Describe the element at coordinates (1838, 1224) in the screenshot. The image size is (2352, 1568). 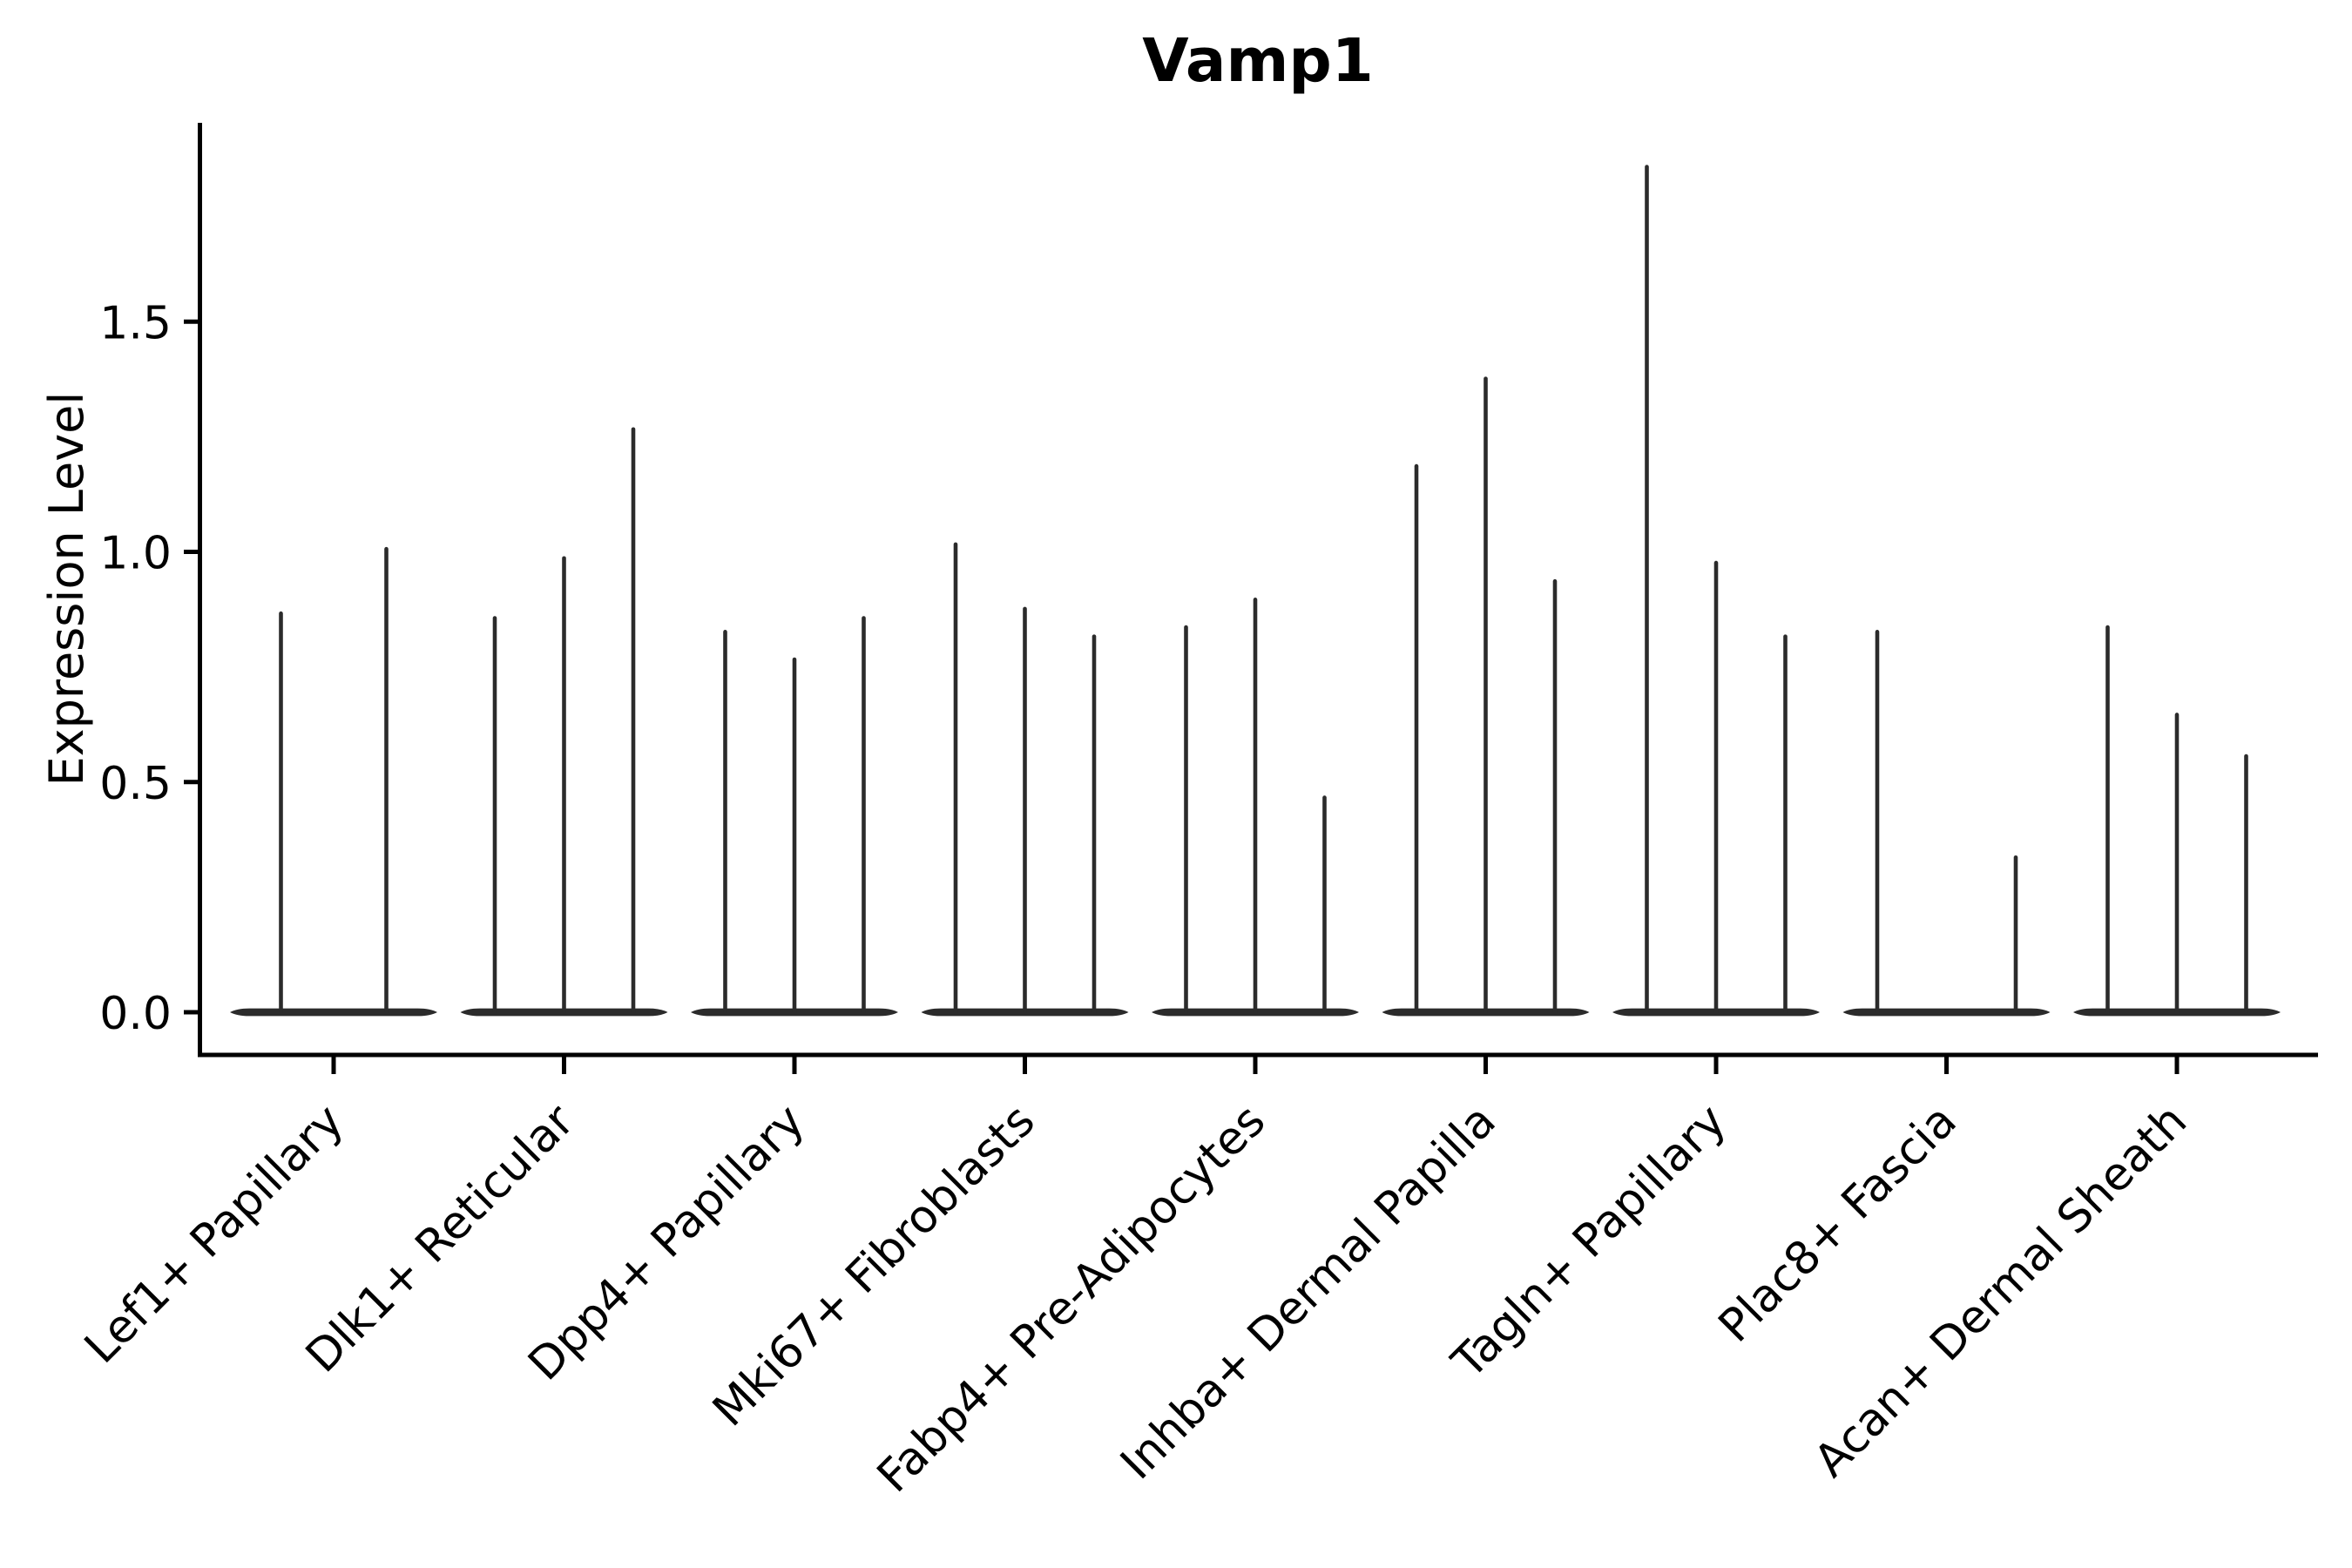
I see `x-tick-label: Plac8+ Fascia` at that location.